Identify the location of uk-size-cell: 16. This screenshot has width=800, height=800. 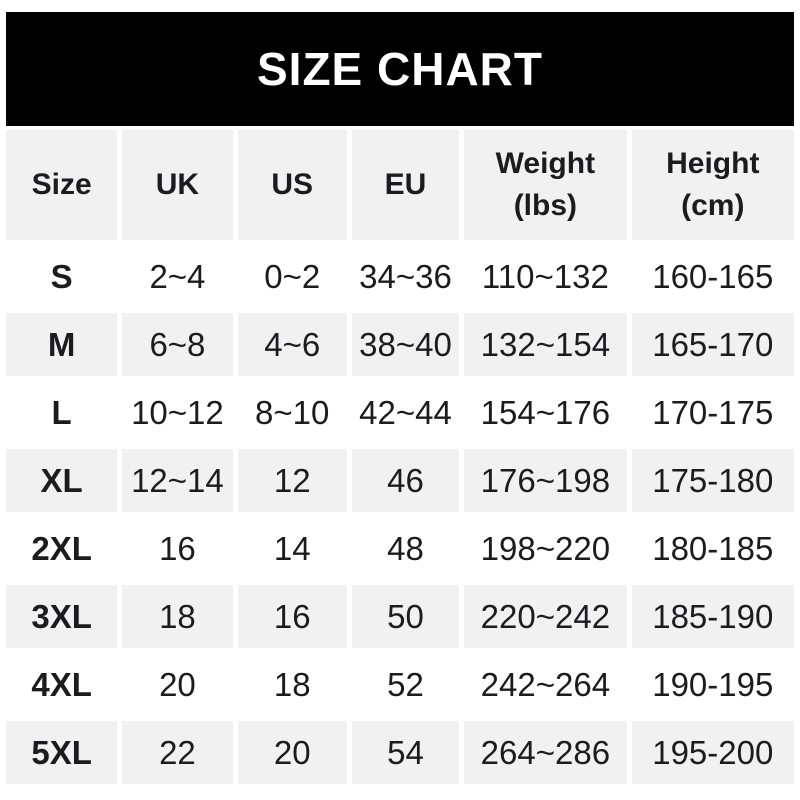
(177, 548).